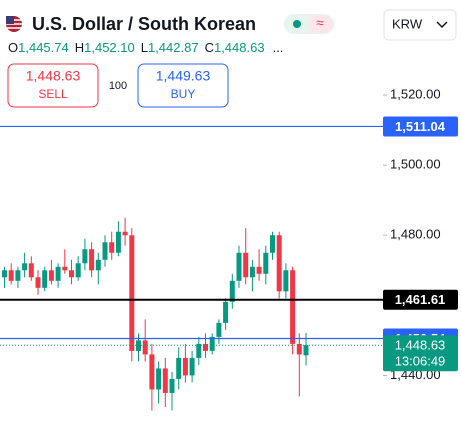 The image size is (461, 421). I want to click on delay-icon: ≈, so click(320, 23).